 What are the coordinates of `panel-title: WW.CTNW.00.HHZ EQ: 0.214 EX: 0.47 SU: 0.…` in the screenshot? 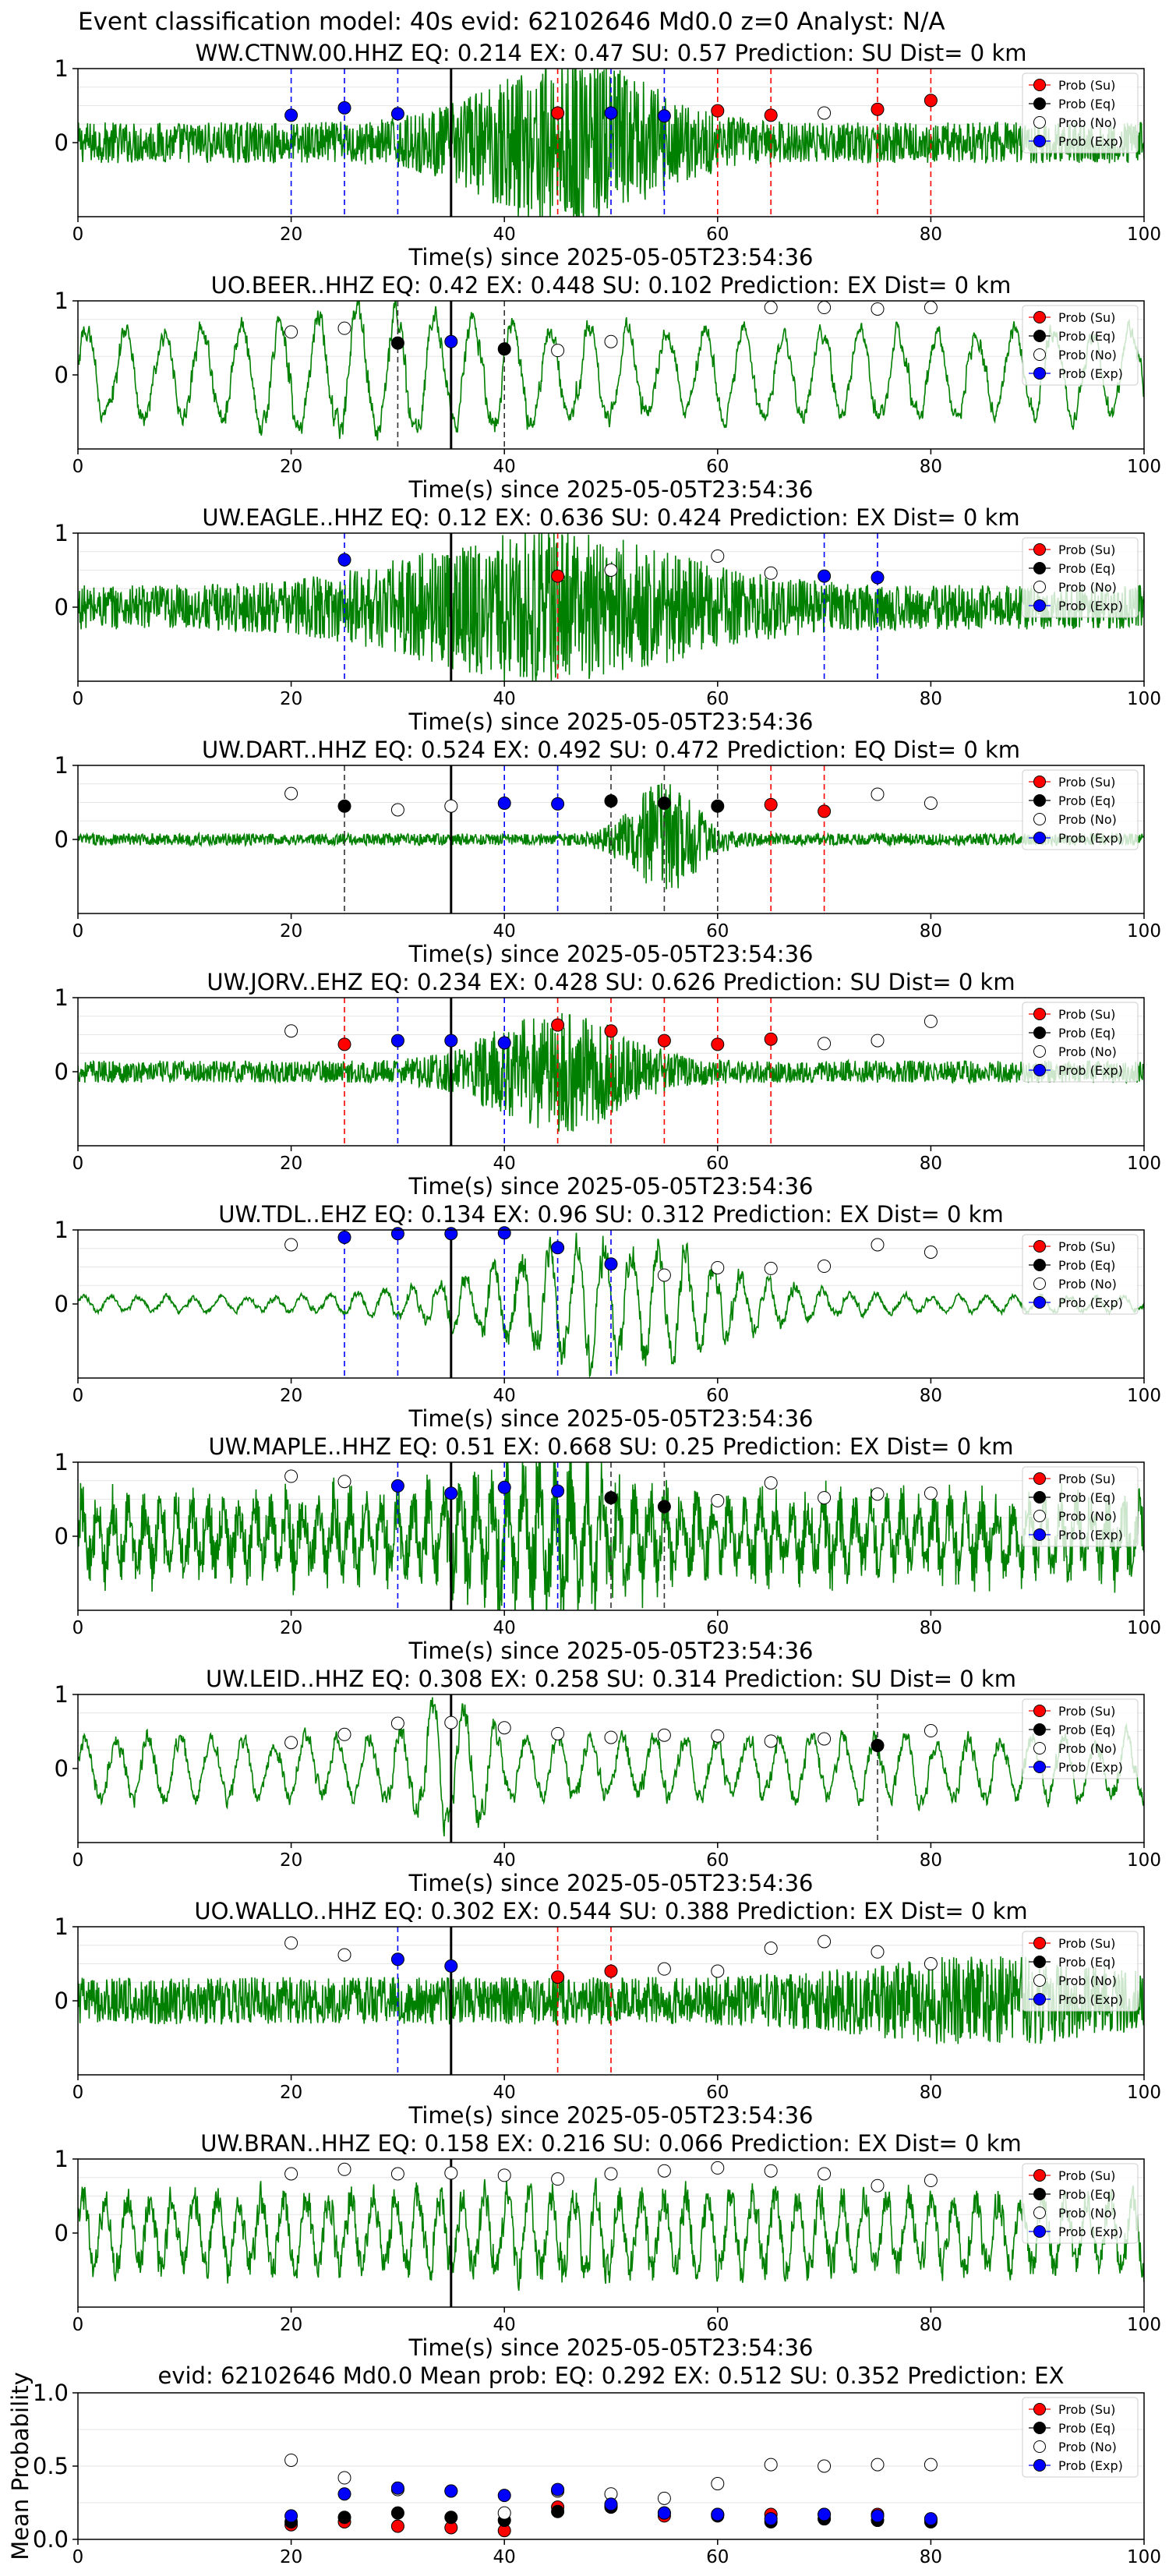 It's located at (610, 53).